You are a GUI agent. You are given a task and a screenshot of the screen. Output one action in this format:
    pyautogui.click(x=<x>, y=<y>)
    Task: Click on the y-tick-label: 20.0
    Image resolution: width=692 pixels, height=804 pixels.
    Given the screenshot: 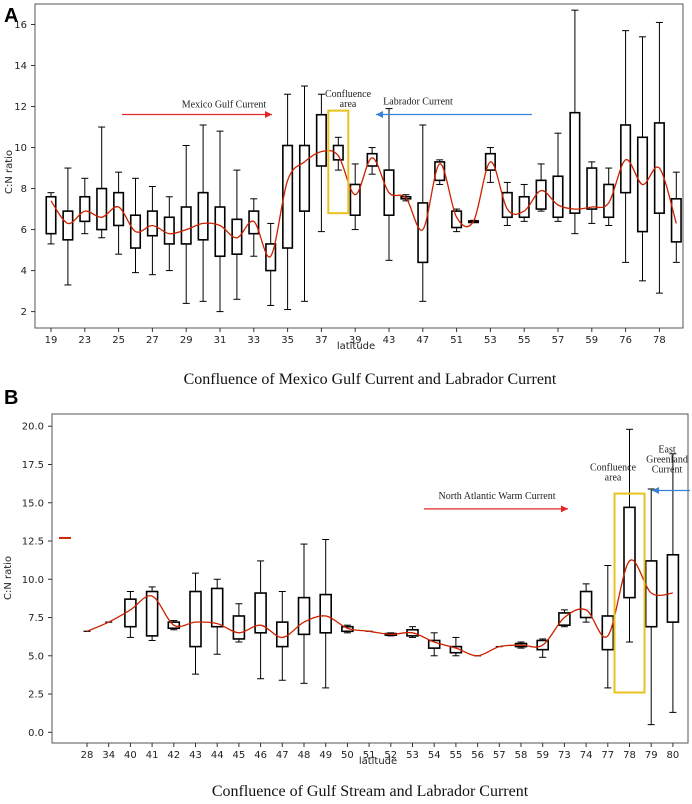 What is the action you would take?
    pyautogui.click(x=33, y=427)
    